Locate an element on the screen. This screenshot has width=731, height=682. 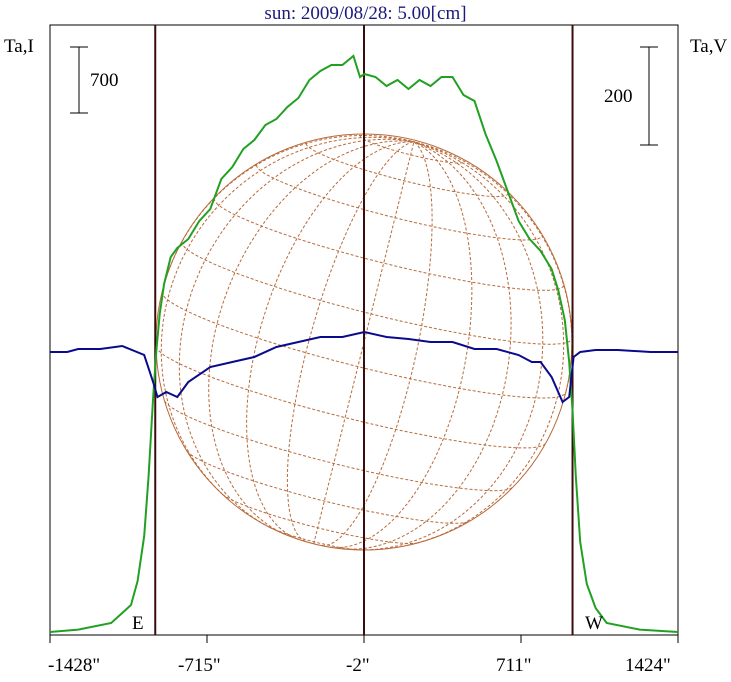
left-axis-label: Ta,I is located at coordinates (19, 46).